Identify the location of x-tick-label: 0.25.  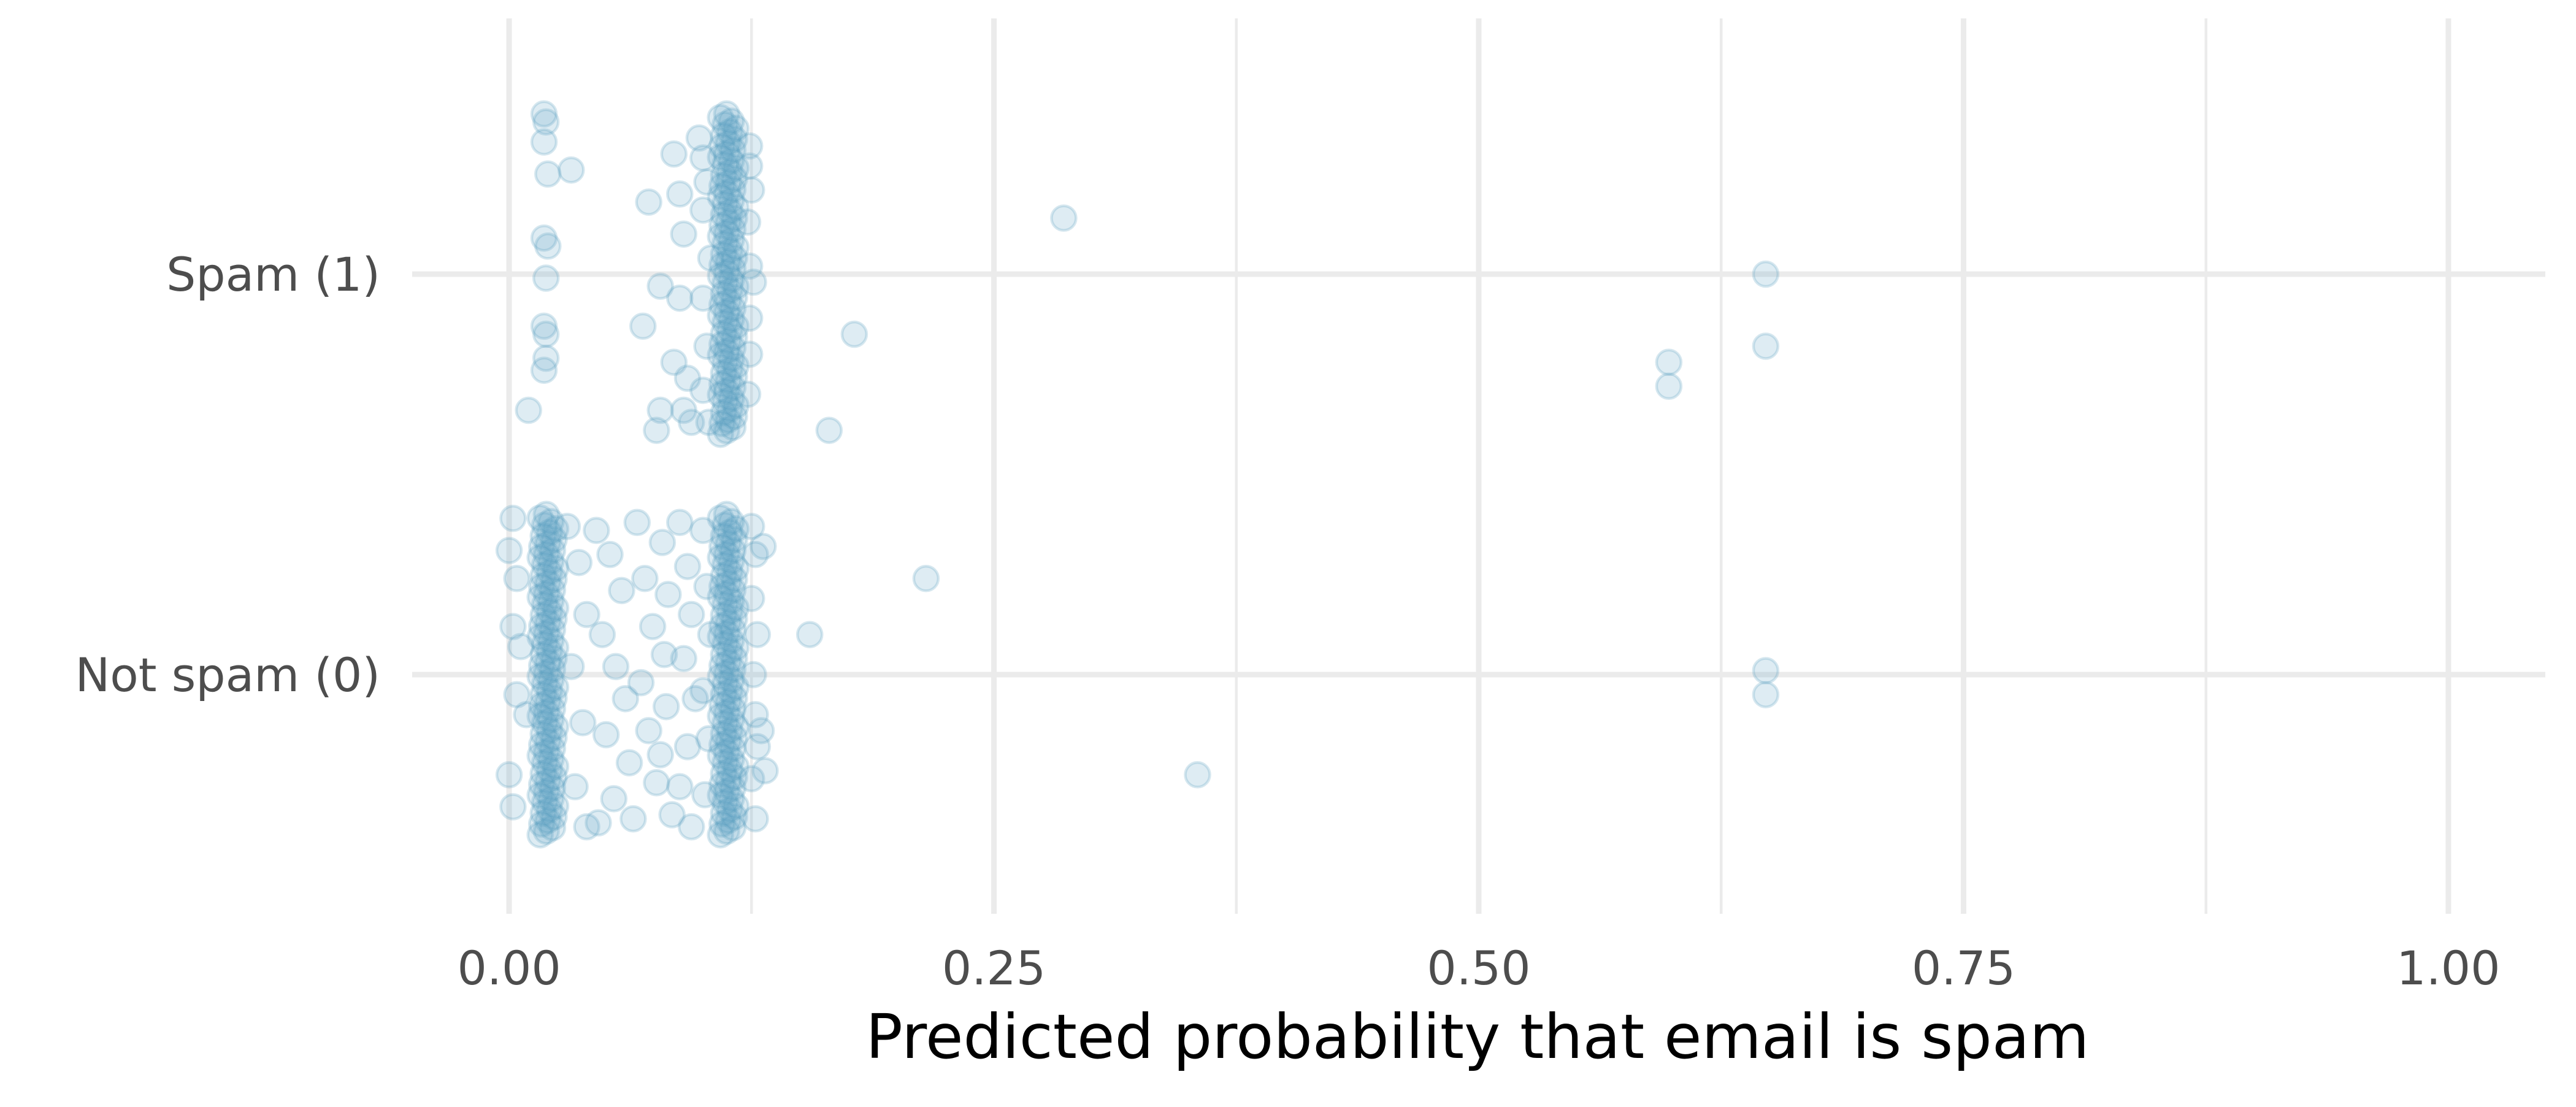
(994, 968).